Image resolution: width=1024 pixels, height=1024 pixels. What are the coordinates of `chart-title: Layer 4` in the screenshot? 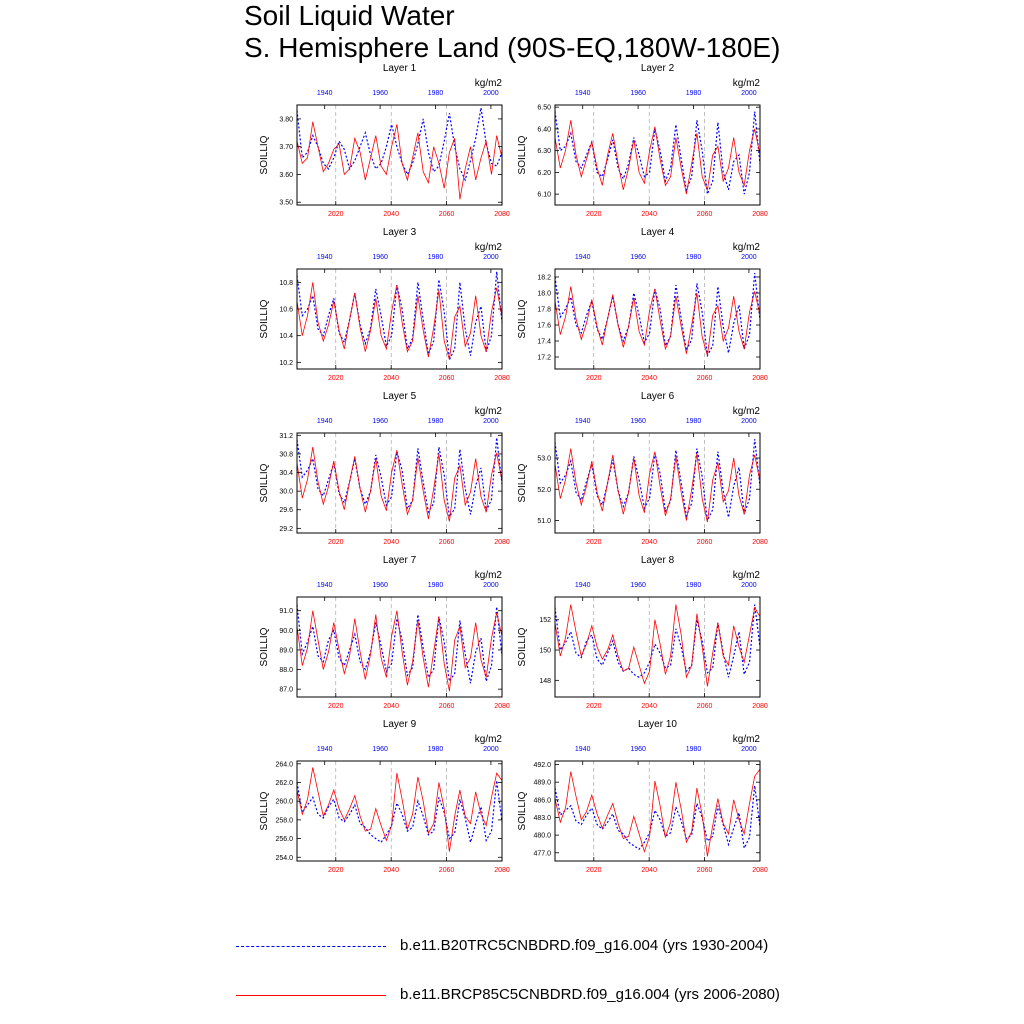 It's located at (658, 232).